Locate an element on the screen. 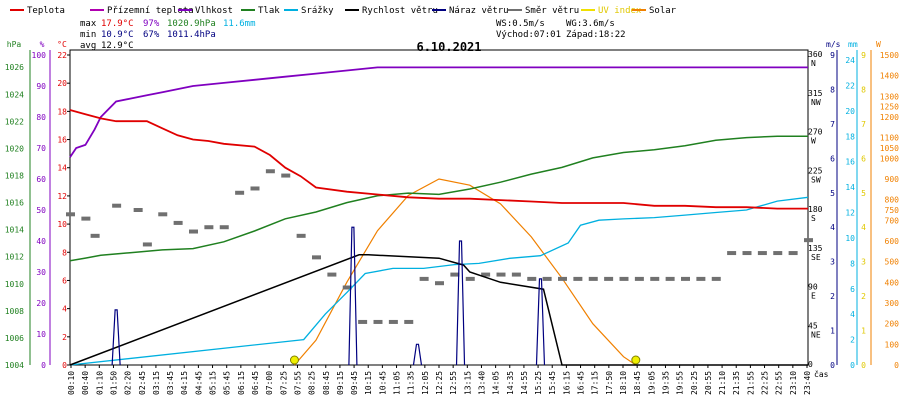  tick-ms: 3 is located at coordinates (832, 262).